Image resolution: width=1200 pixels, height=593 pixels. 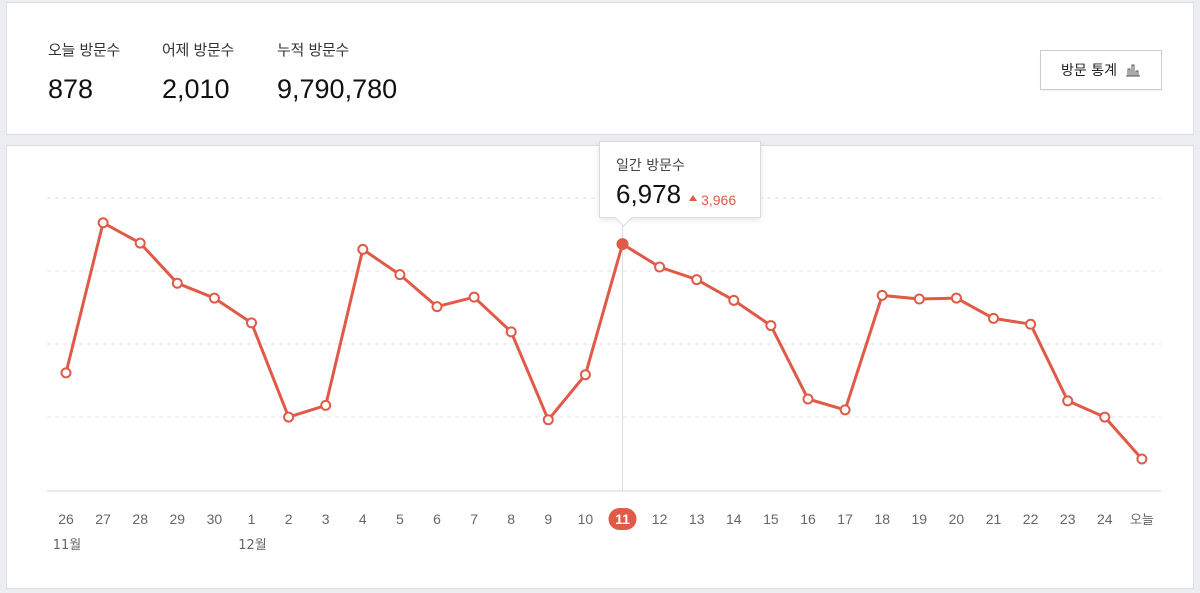 I want to click on x-tick-label: 27, so click(x=103, y=519).